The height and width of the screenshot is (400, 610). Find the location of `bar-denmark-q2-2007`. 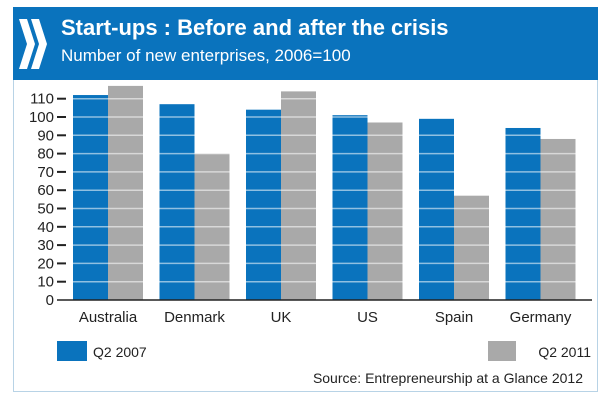

bar-denmark-q2-2007 is located at coordinates (177, 202).